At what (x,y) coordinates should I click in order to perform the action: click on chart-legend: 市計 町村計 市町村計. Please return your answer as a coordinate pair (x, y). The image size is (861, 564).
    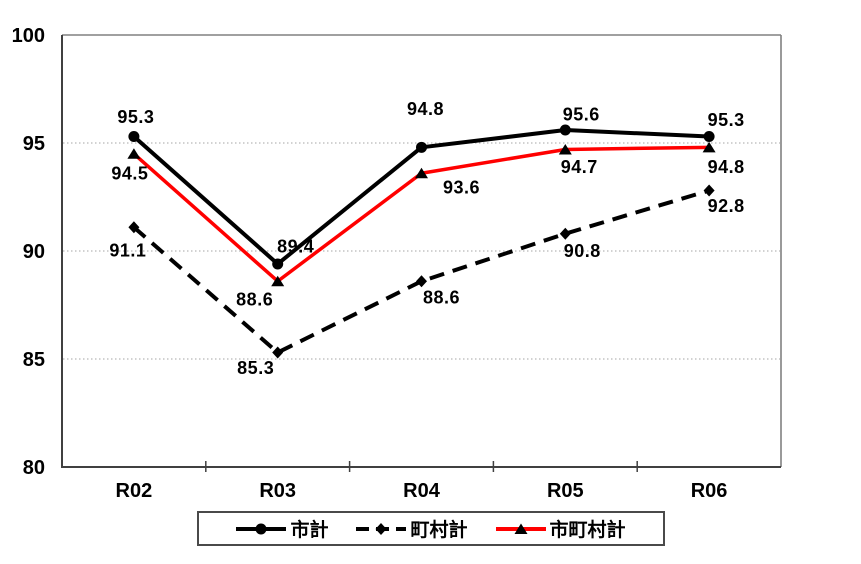
    Looking at the image, I should click on (431, 528).